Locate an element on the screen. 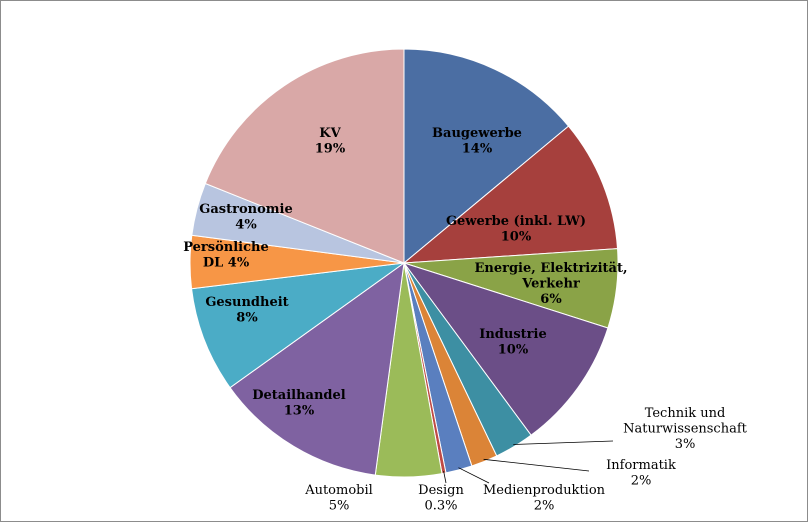 The image size is (808, 522). slice-label-line: Industrie is located at coordinates (512, 334).